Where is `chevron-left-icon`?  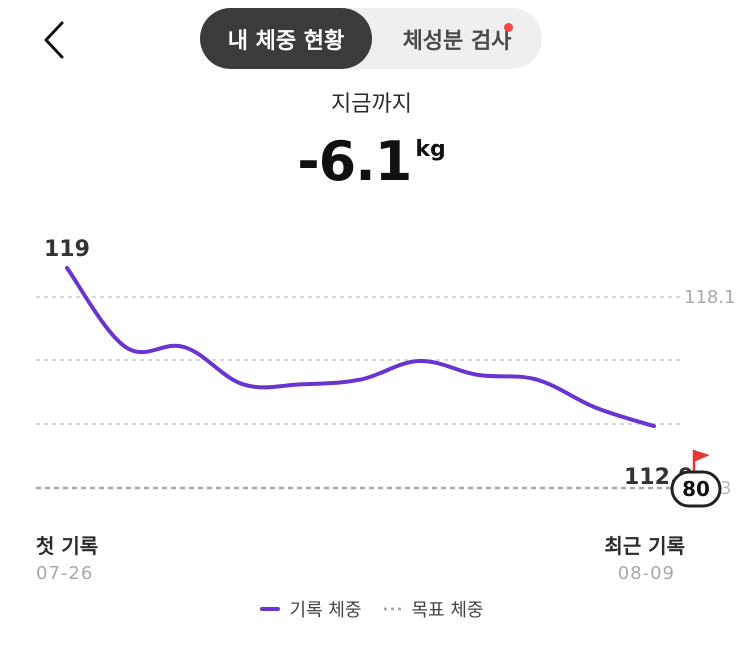
chevron-left-icon is located at coordinates (54, 40).